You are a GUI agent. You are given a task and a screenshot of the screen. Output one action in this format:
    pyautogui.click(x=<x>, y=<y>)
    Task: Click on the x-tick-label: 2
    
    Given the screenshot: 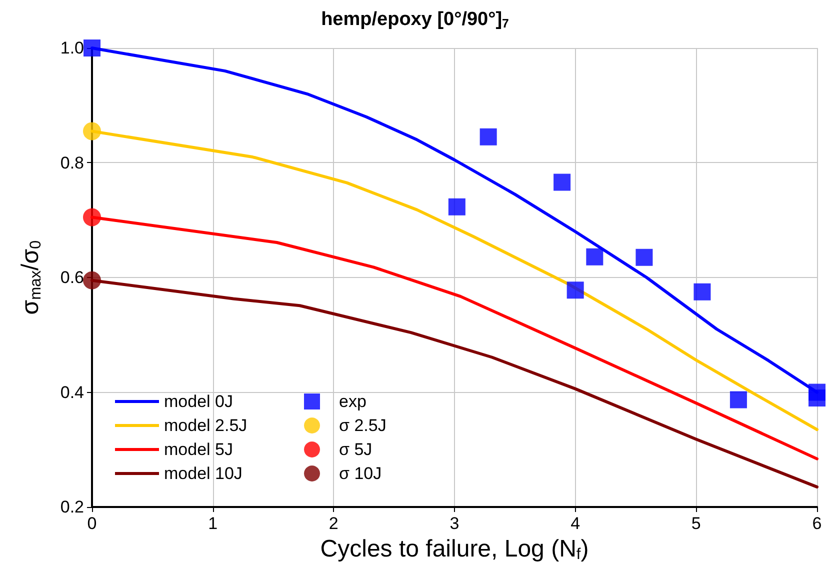 What is the action you would take?
    pyautogui.click(x=333, y=523)
    